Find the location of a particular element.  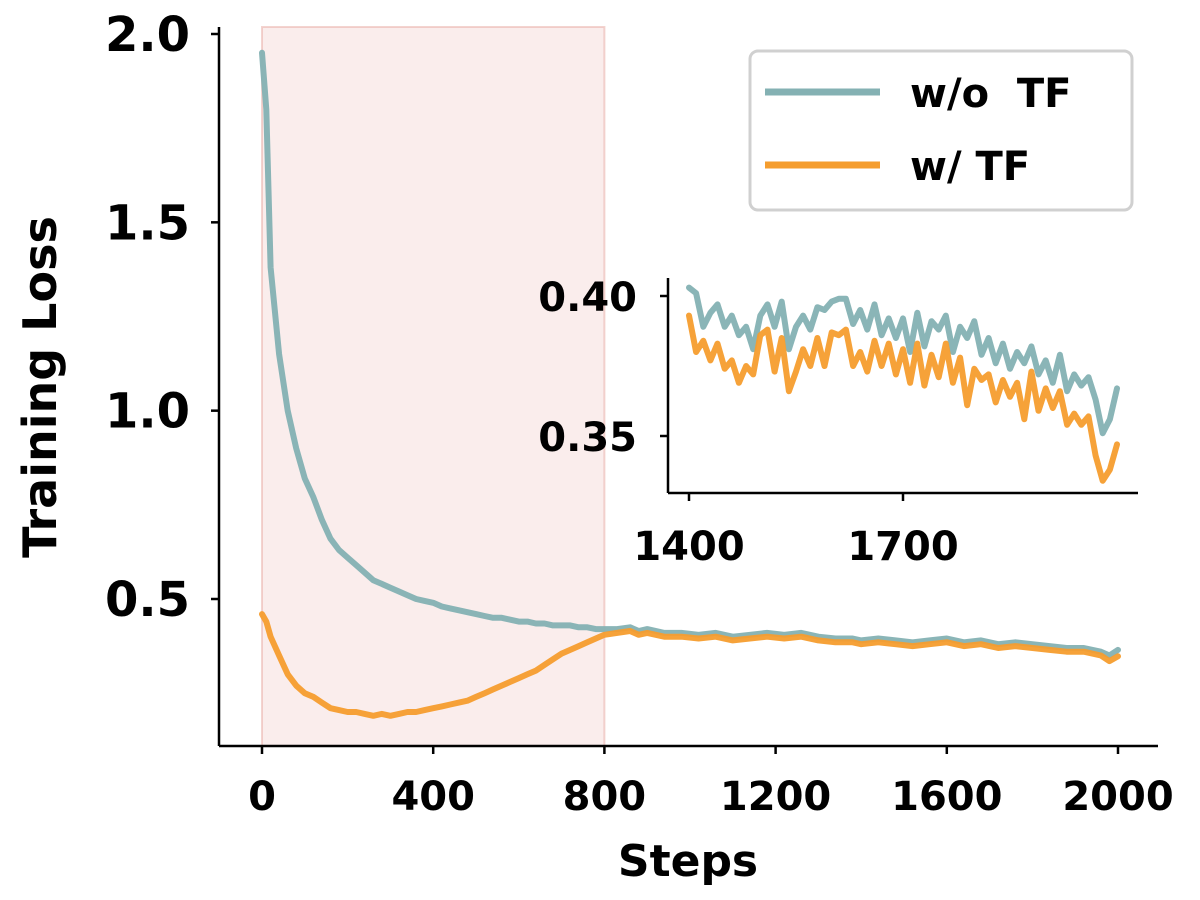

inset-y-tick-label: 0.40 is located at coordinates (587, 298).